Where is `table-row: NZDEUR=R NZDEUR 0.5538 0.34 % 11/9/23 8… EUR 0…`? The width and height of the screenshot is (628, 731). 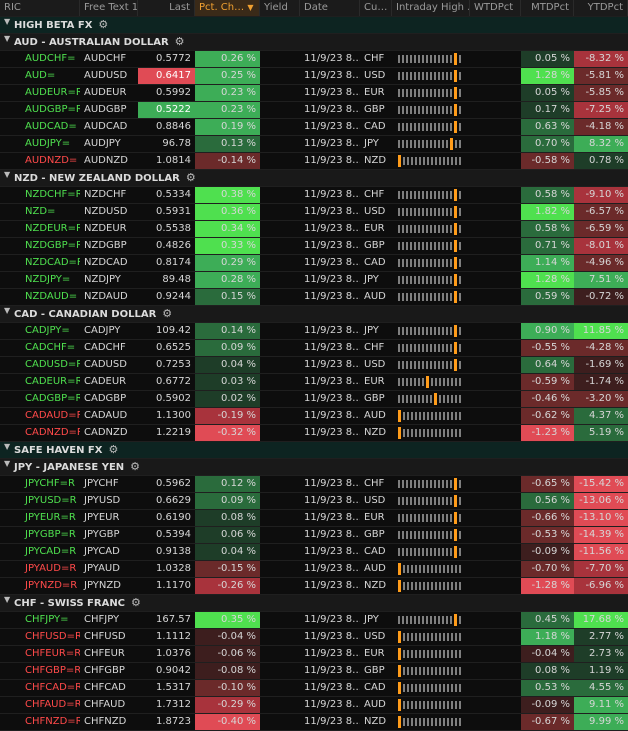
table-row: NZDEUR=R NZDEUR 0.5538 0.34 % 11/9/23 8… EUR 0… is located at coordinates (314, 229).